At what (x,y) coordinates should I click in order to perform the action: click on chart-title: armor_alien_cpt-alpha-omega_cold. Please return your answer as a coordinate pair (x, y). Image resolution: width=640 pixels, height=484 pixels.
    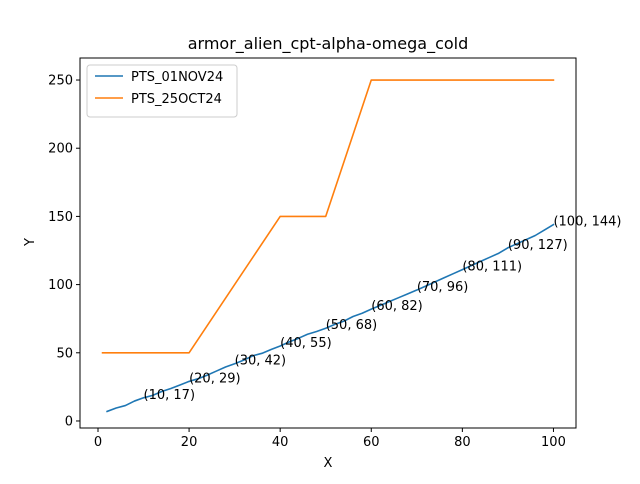
    Looking at the image, I should click on (328, 44).